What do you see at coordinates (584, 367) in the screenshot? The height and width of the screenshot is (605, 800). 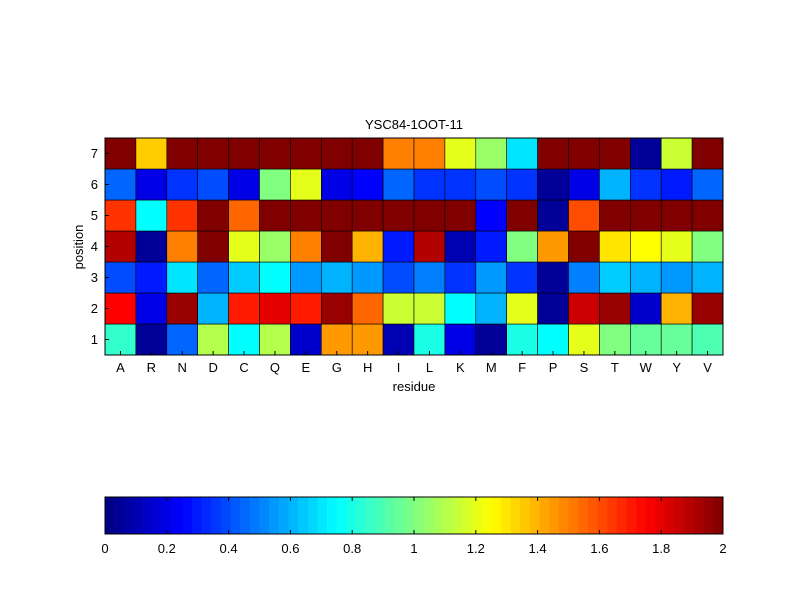 I see `x-tick-label-S: S` at bounding box center [584, 367].